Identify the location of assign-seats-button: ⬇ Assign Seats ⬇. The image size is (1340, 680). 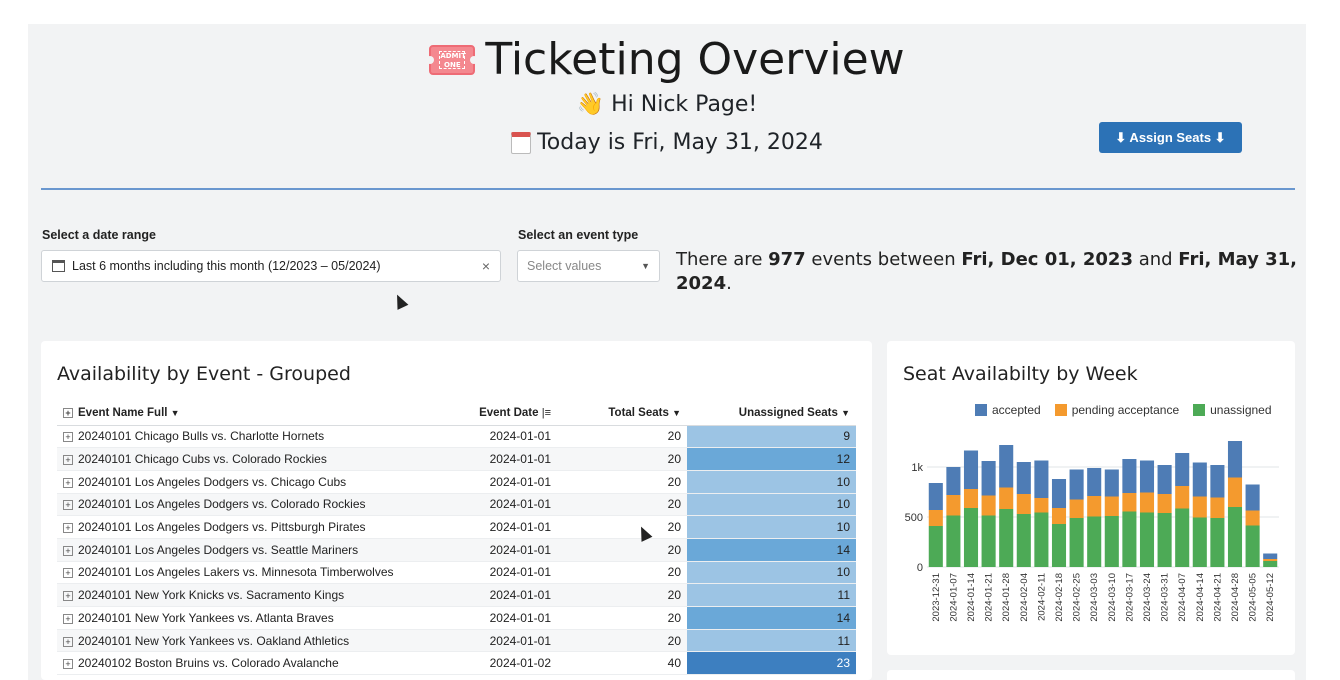
(1170, 137).